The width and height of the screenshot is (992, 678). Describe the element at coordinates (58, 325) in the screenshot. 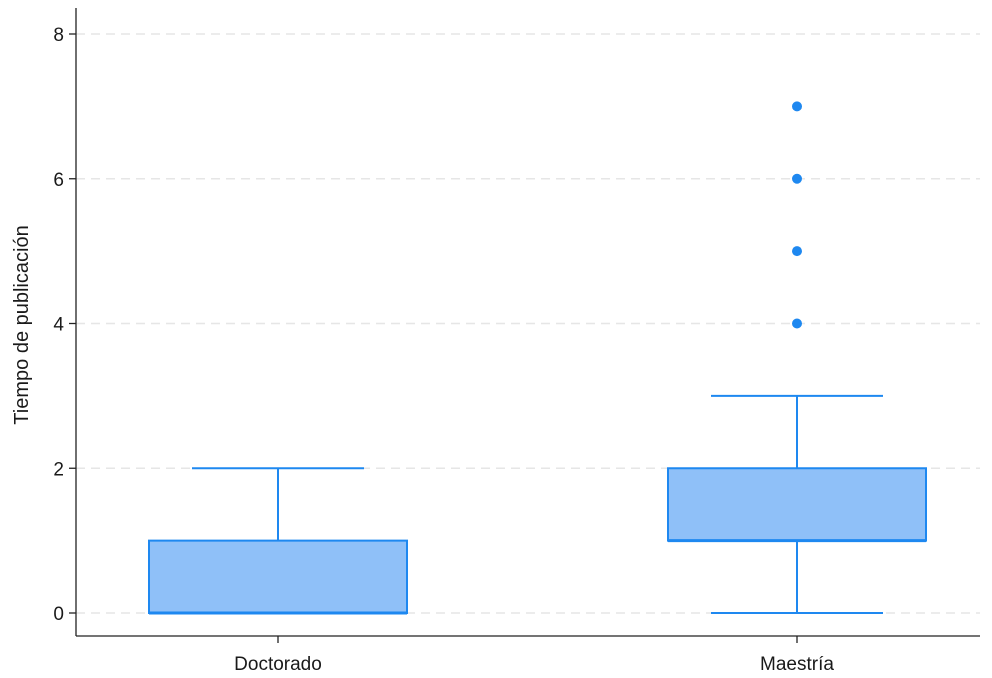

I see `y-tick-label: 4` at that location.